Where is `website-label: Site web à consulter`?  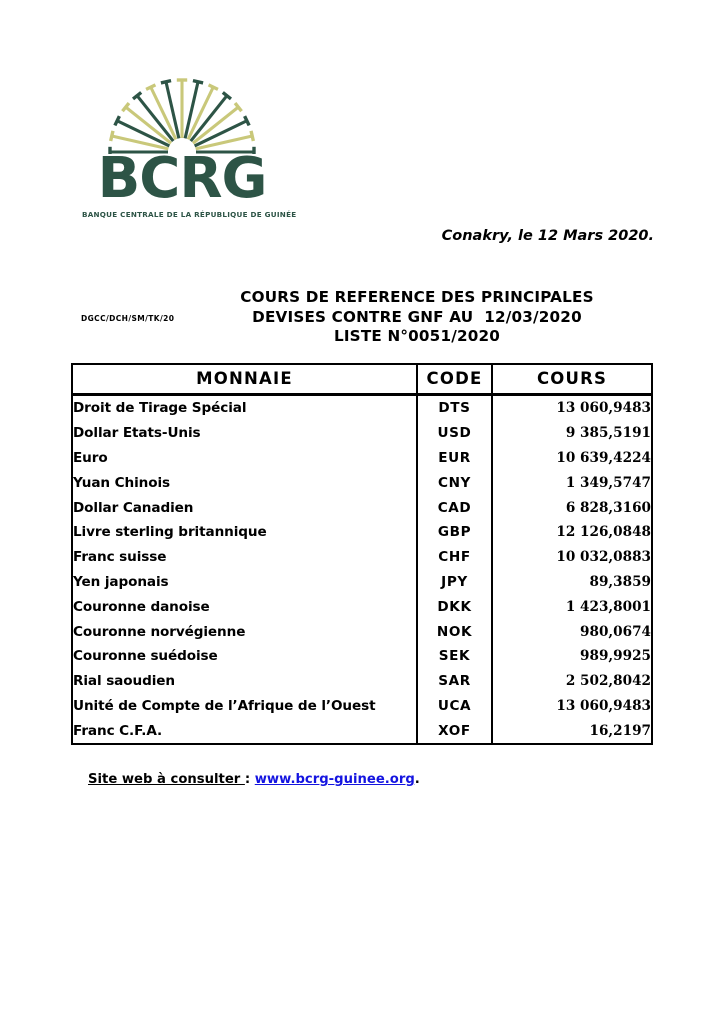
website-label: Site web à consulter is located at coordinates (166, 779).